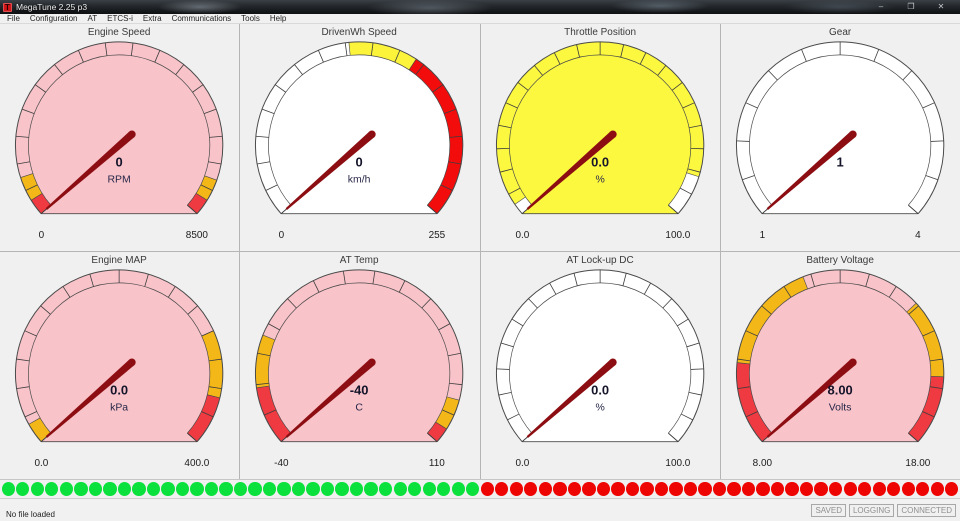  I want to click on gauge-value: -40, so click(359, 389).